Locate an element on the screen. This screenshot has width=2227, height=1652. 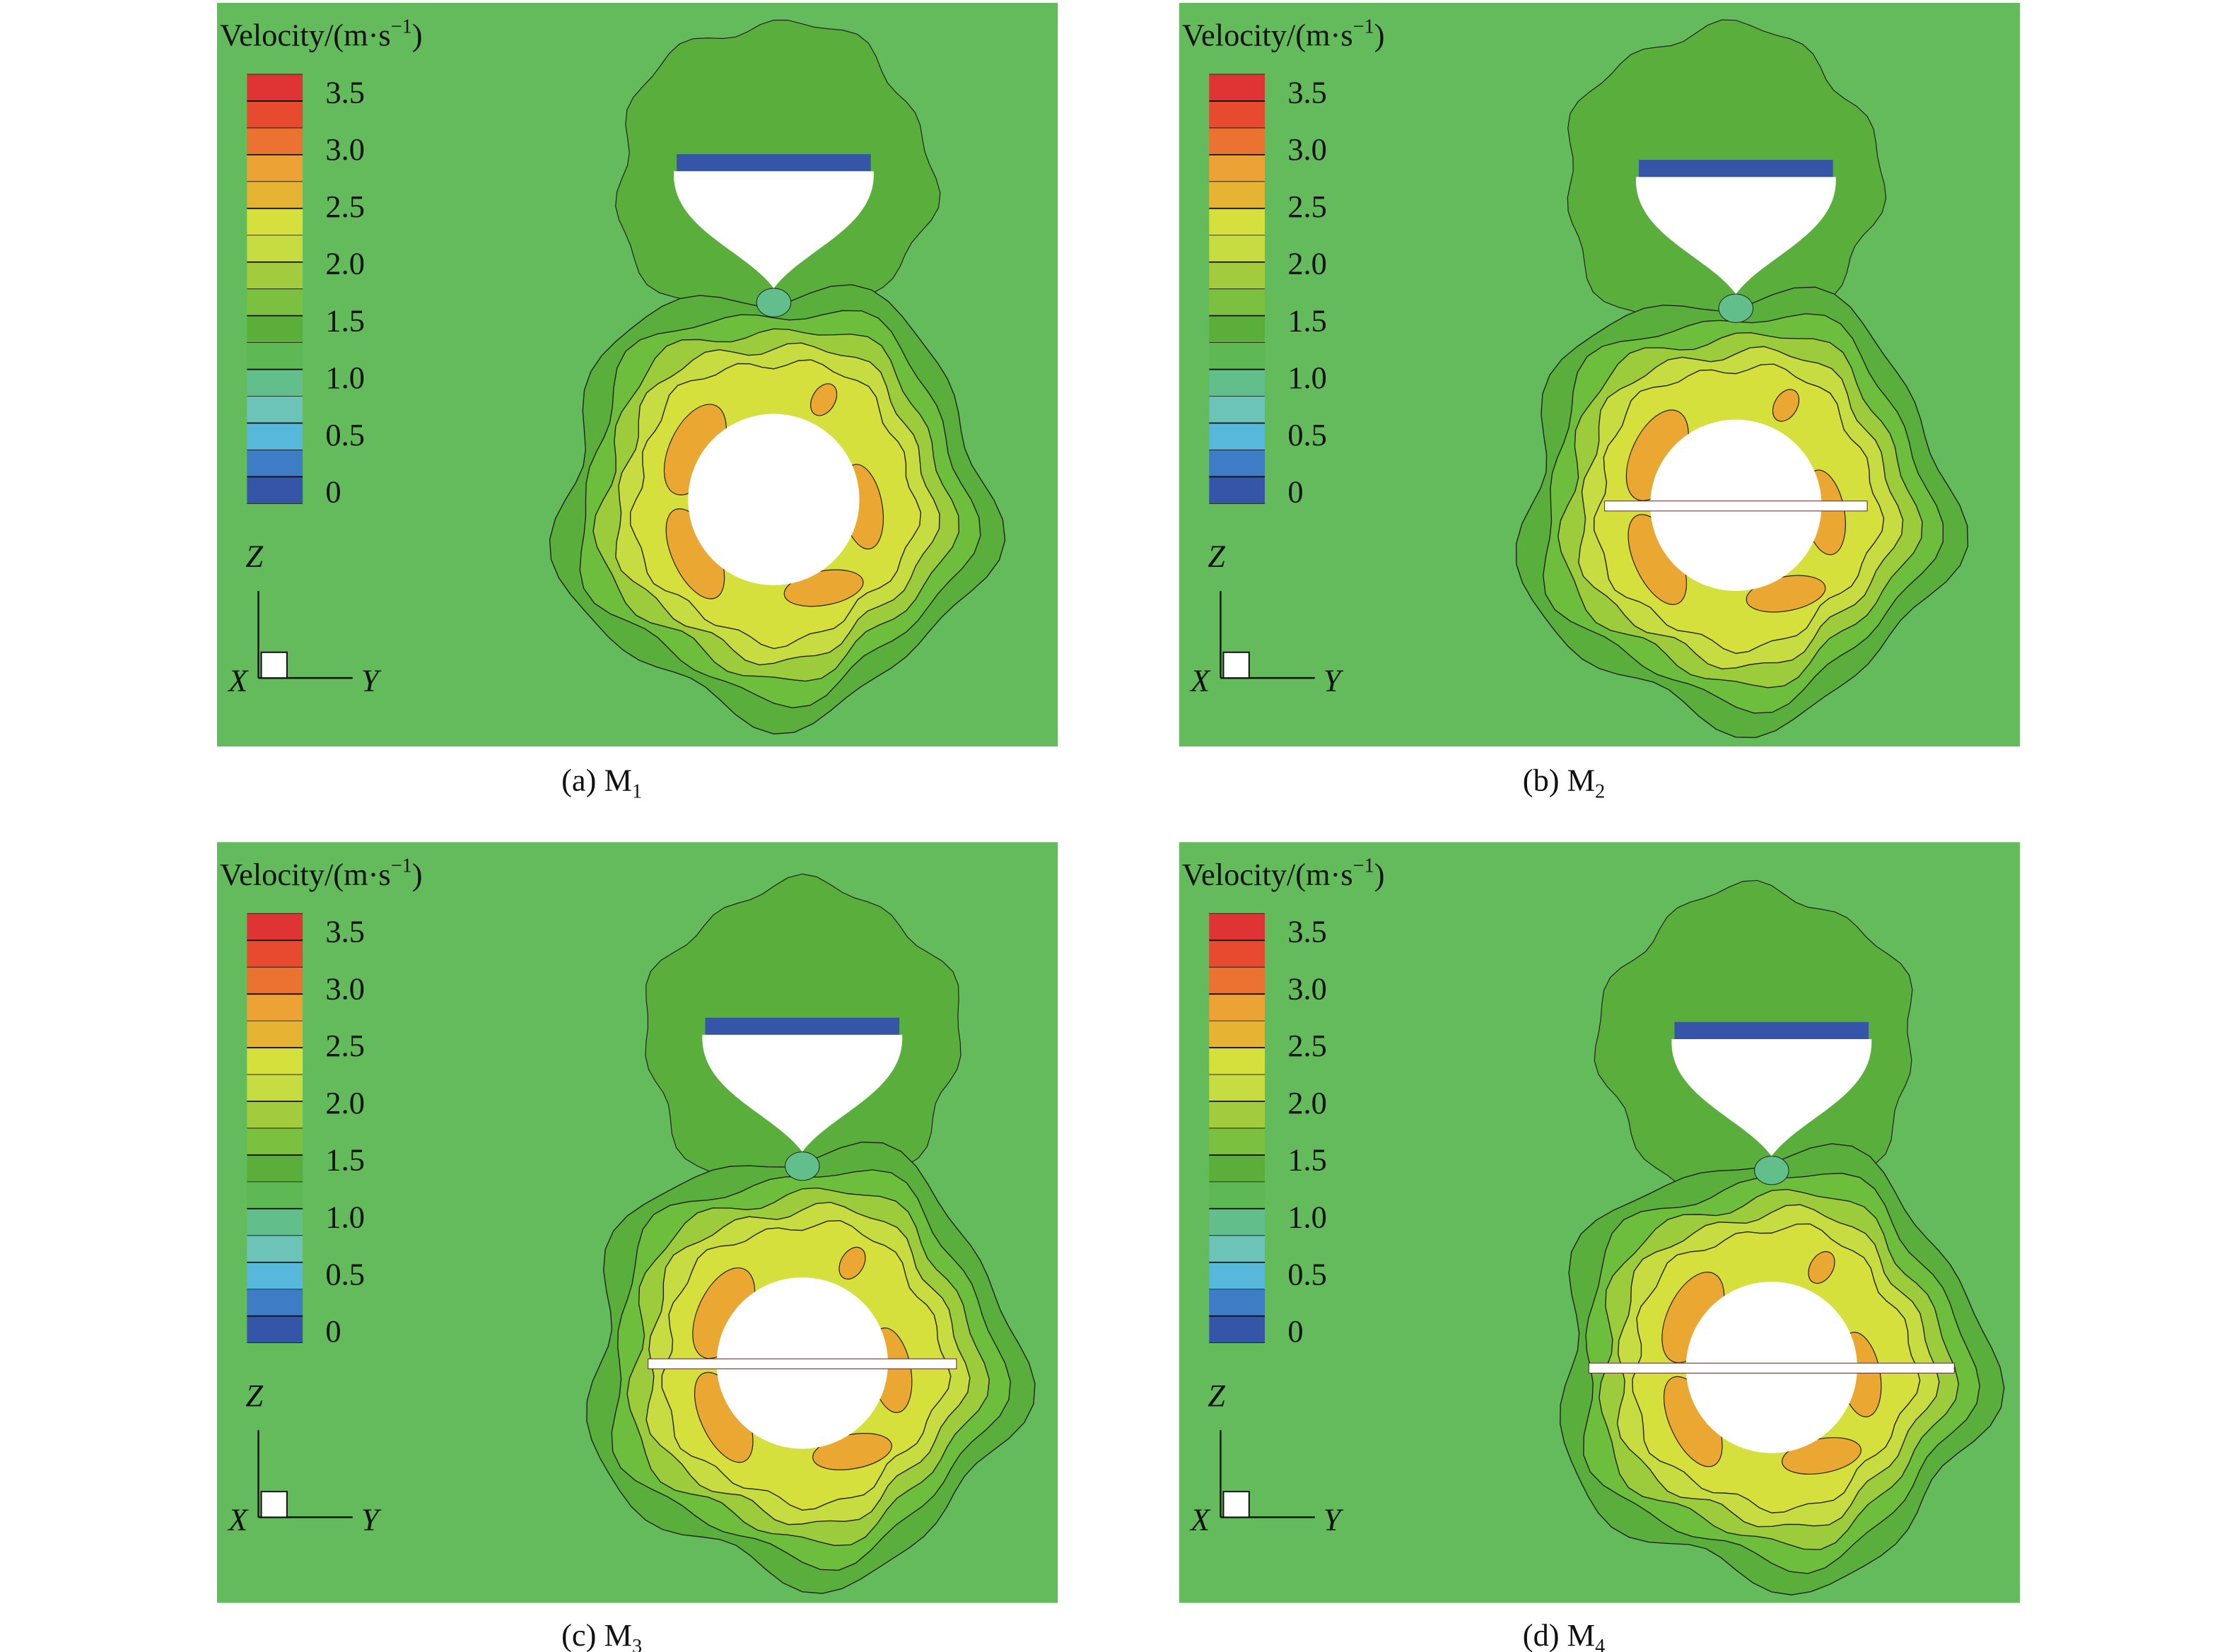
caption-subscript: 2 is located at coordinates (1600, 792).